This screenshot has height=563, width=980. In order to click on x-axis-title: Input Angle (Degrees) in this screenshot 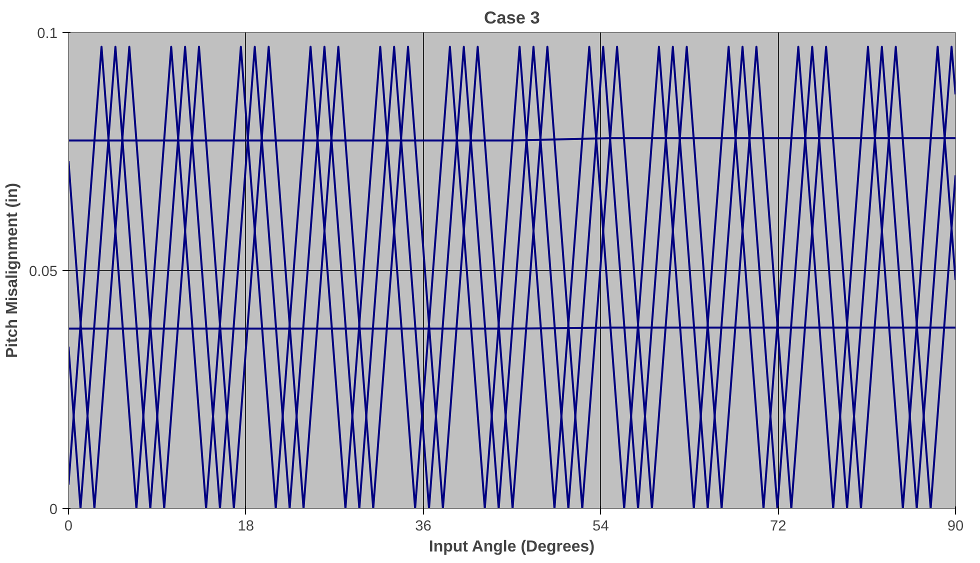, I will do `click(511, 547)`.